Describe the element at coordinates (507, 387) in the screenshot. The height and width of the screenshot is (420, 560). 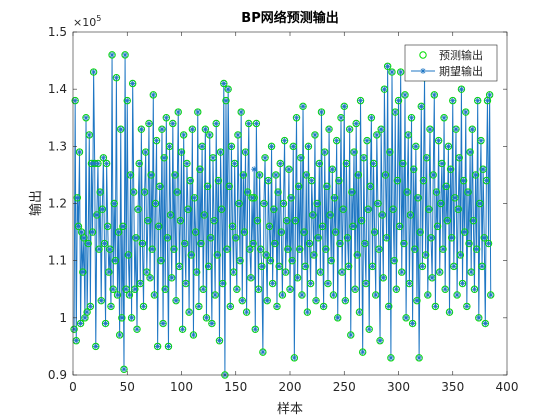
I see `x-tick-label: 400` at that location.